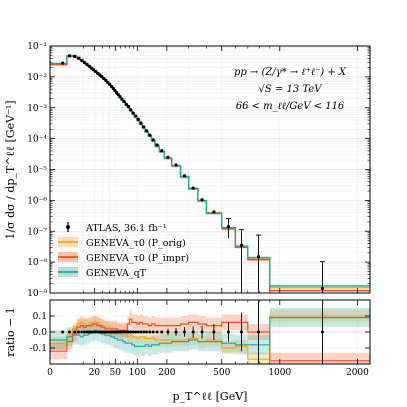 Image resolution: width=407 pixels, height=407 pixels. What do you see at coordinates (95, 373) in the screenshot?
I see `x-tick-label: 20` at bounding box center [95, 373].